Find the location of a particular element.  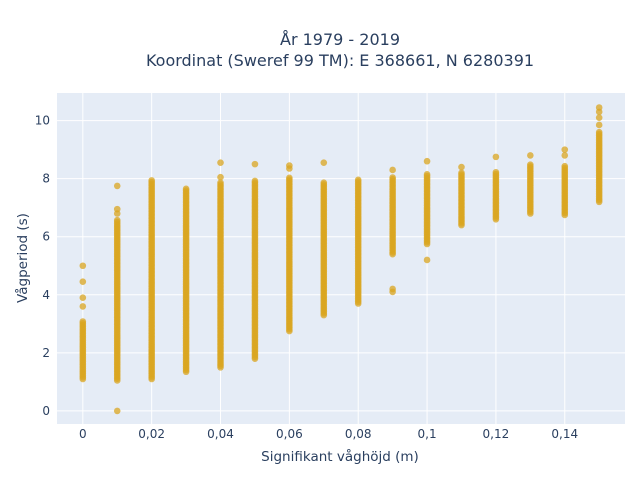

y-tick-label: 2 is located at coordinates (46, 353).